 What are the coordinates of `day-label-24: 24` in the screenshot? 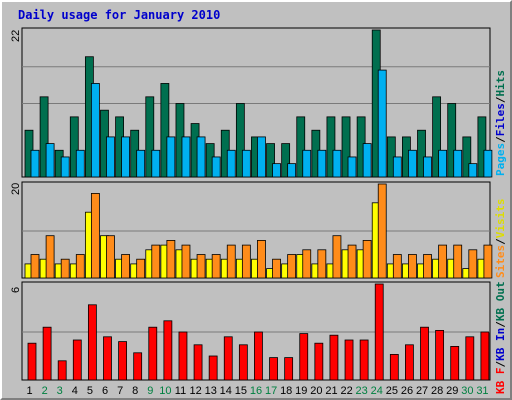 It's located at (377, 391).